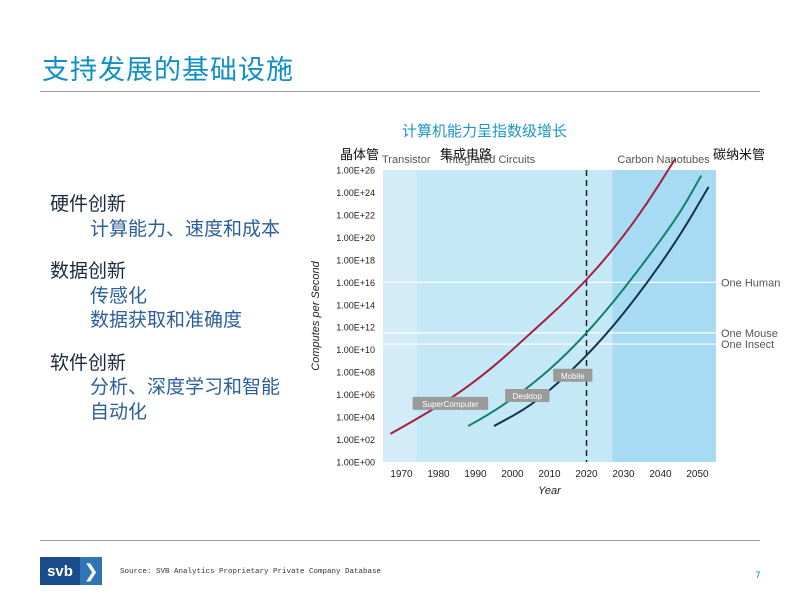  I want to click on x-tick-label: 1970, so click(401, 474).